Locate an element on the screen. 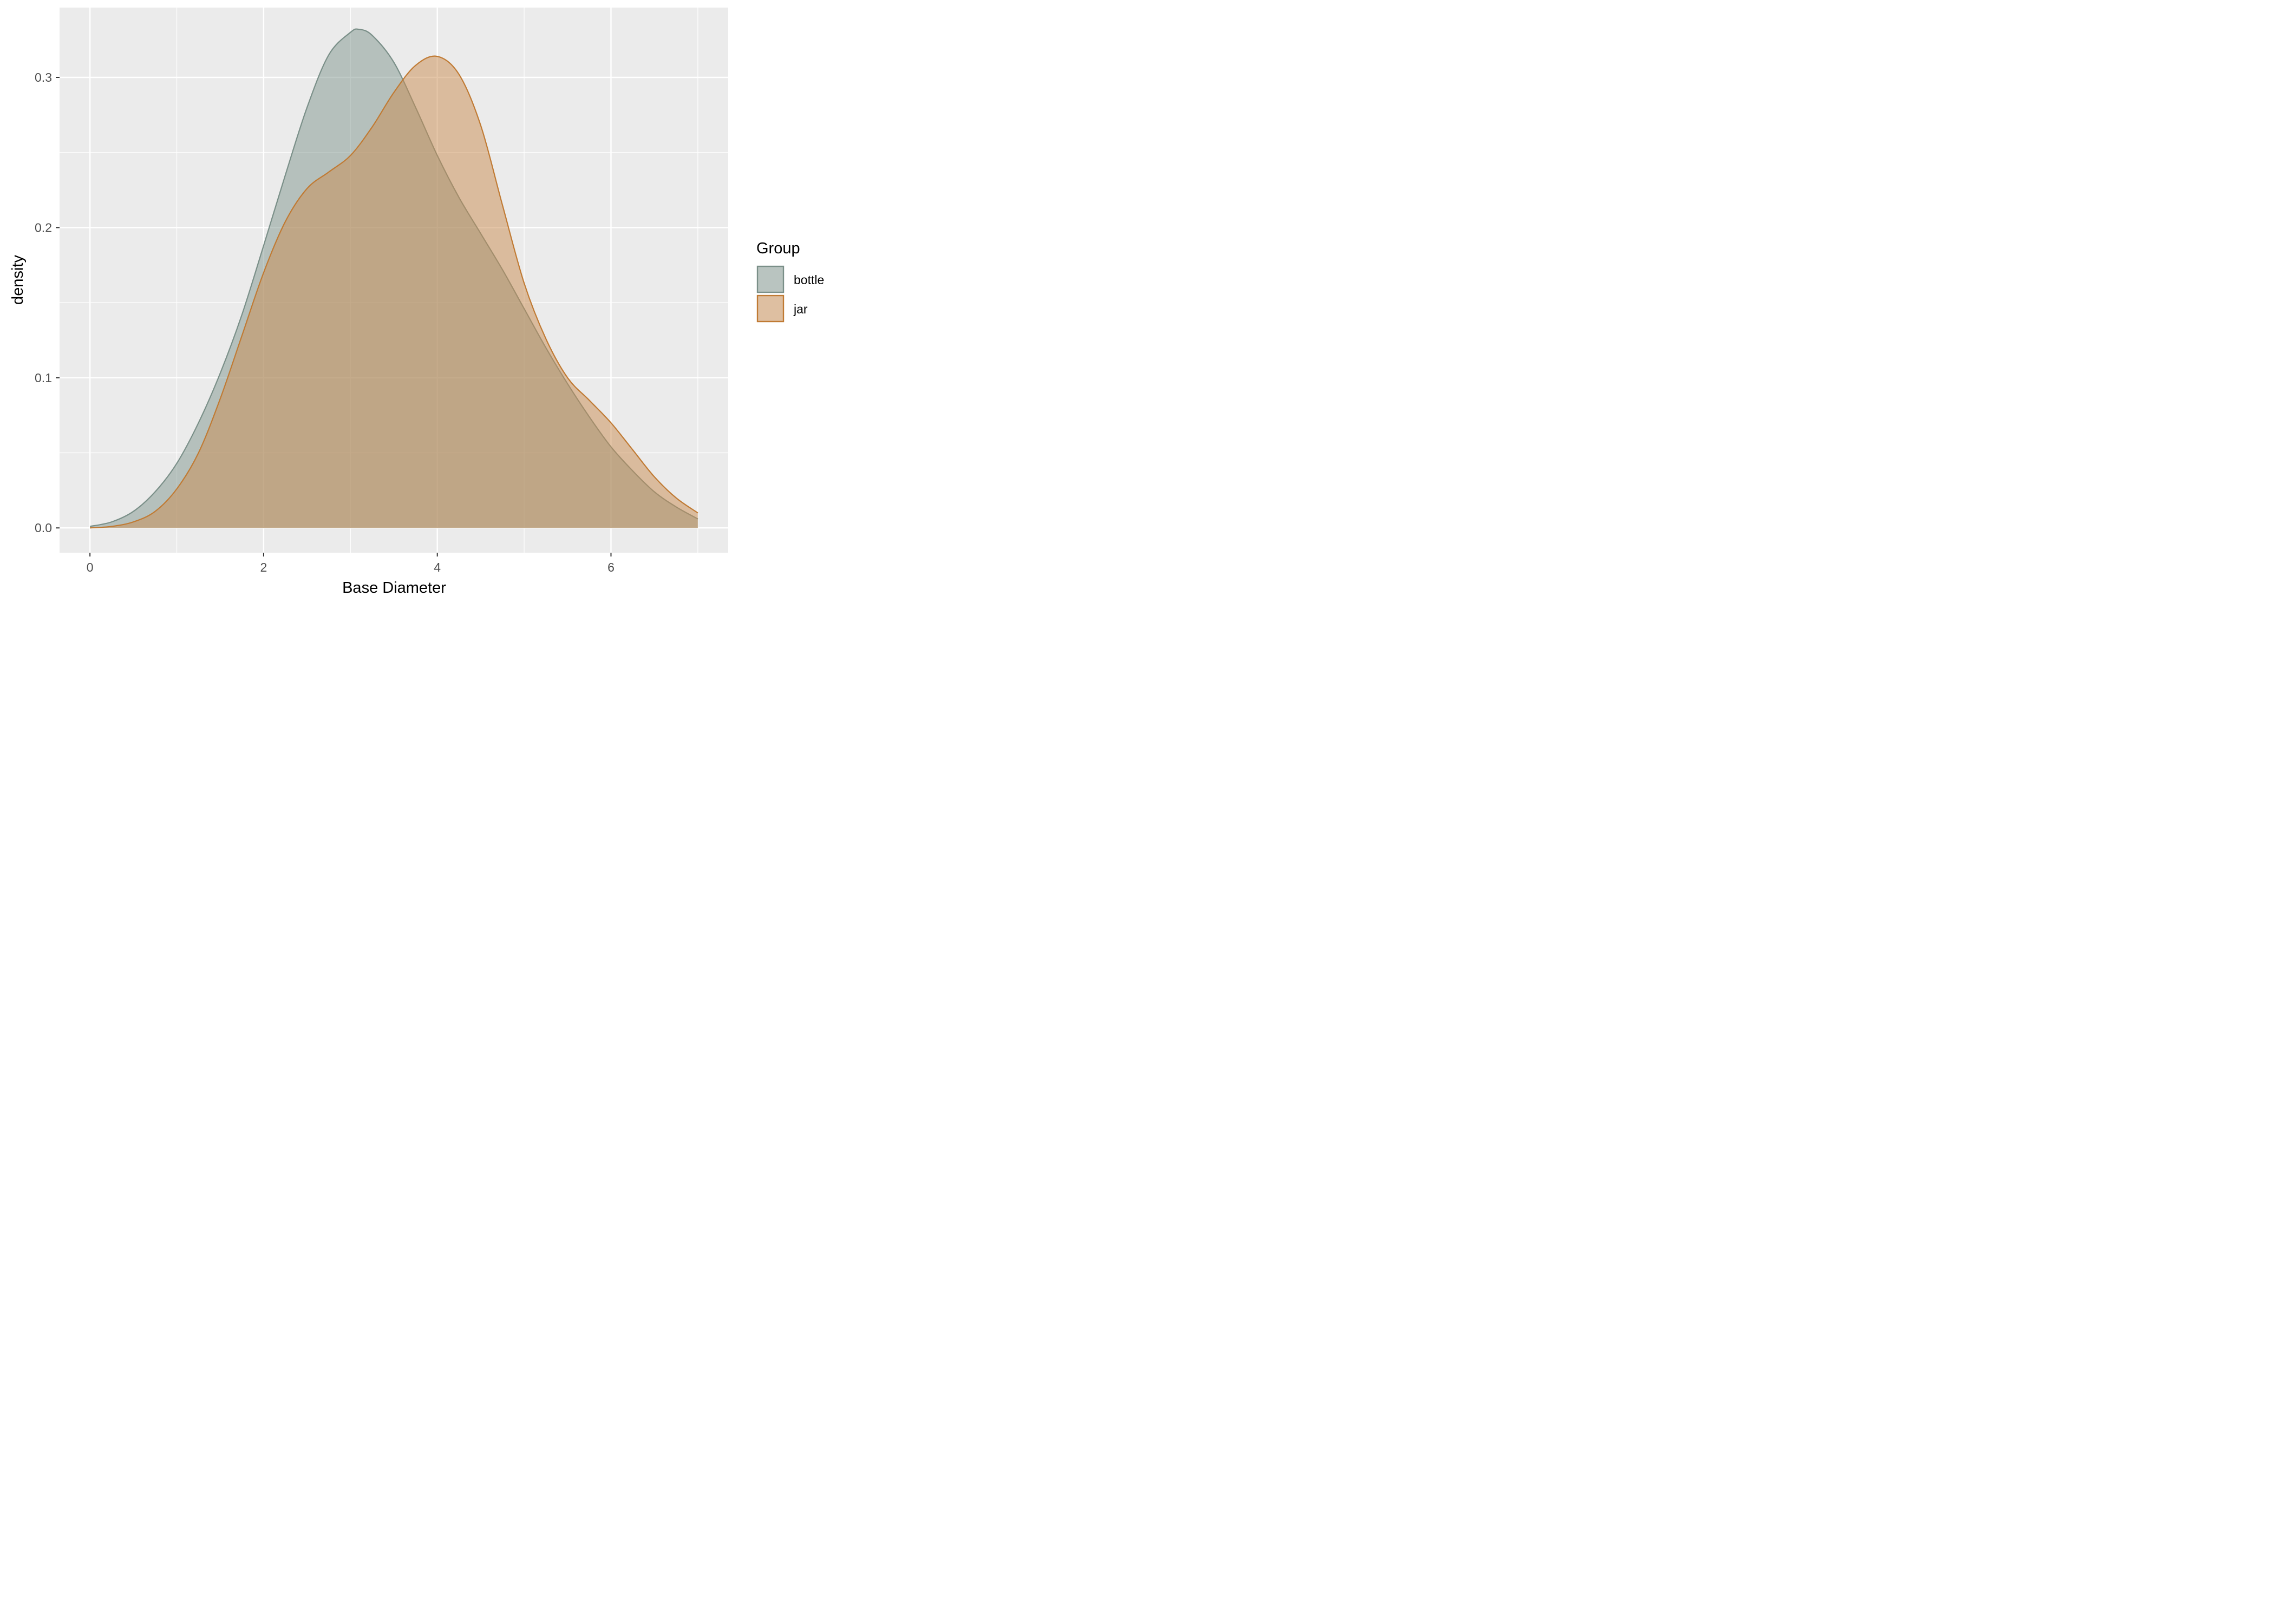 The width and height of the screenshot is (2274, 1624). x-tick-label-3: 6 is located at coordinates (611, 567).